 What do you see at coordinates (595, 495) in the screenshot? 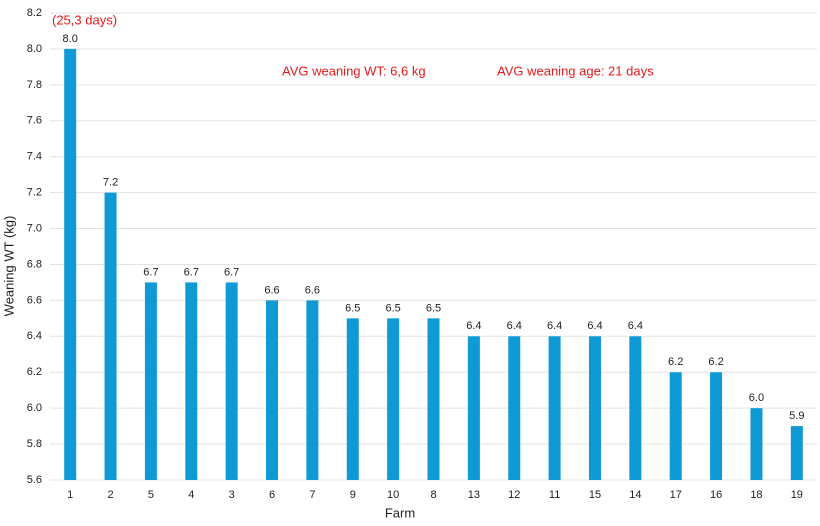
I see `x-tick-label: 15` at bounding box center [595, 495].